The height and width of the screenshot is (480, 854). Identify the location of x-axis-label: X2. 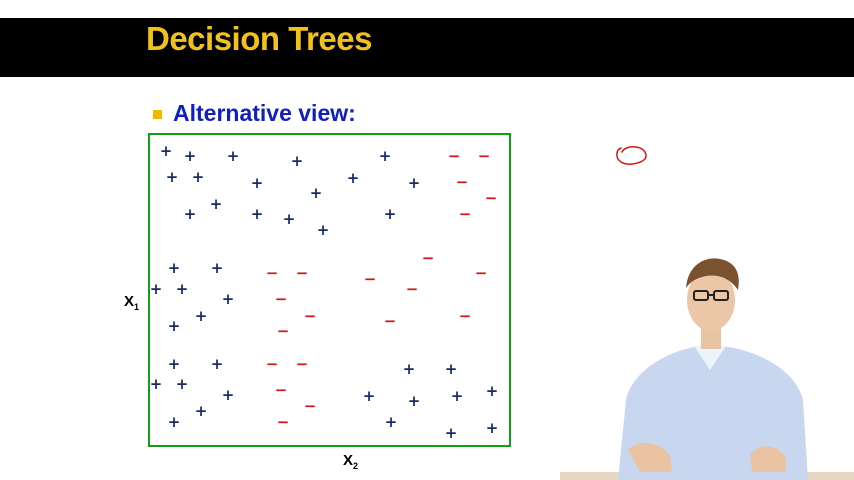
(351, 461).